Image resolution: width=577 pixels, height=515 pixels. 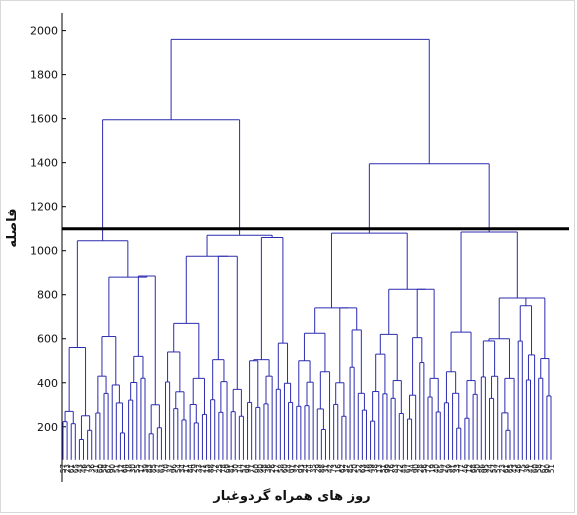 I want to click on leaf-label: 39, so click(x=145, y=469).